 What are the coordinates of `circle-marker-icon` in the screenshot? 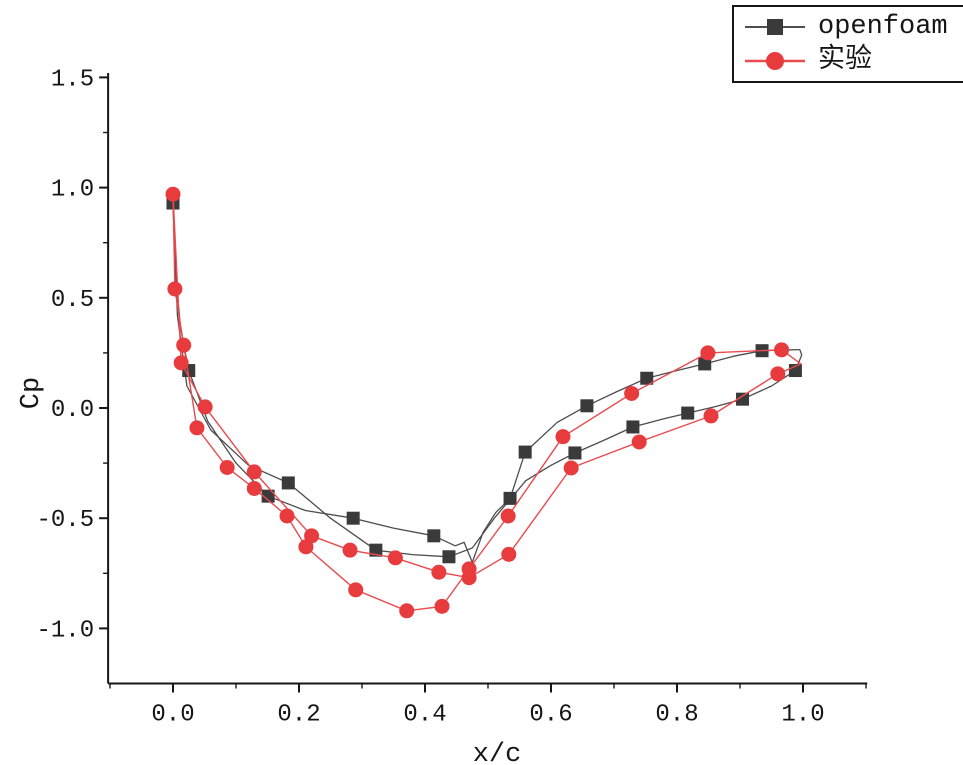 It's located at (775, 61).